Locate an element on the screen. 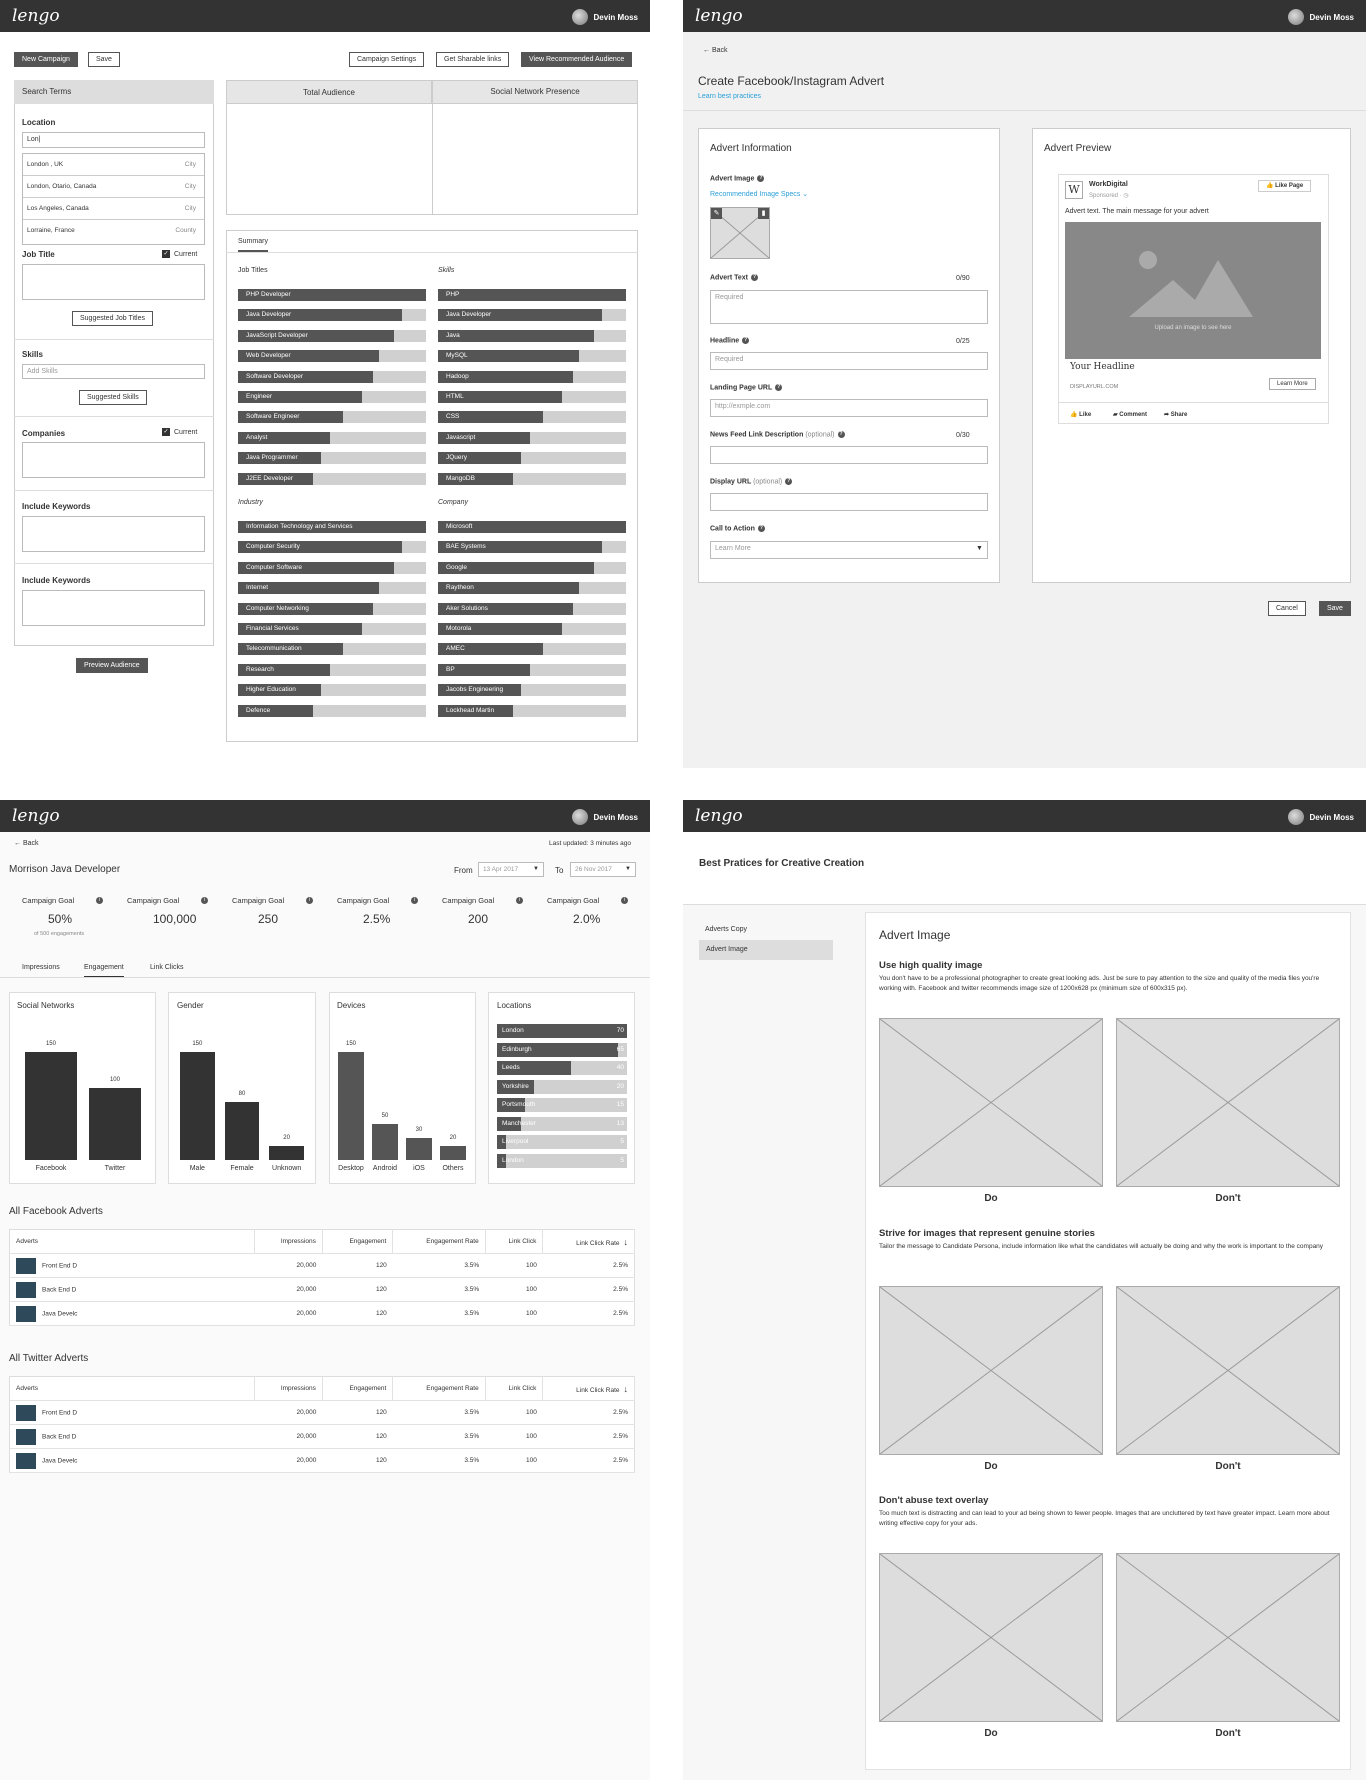 This screenshot has height=1780, width=1366. location-input: Lon| is located at coordinates (113, 140).